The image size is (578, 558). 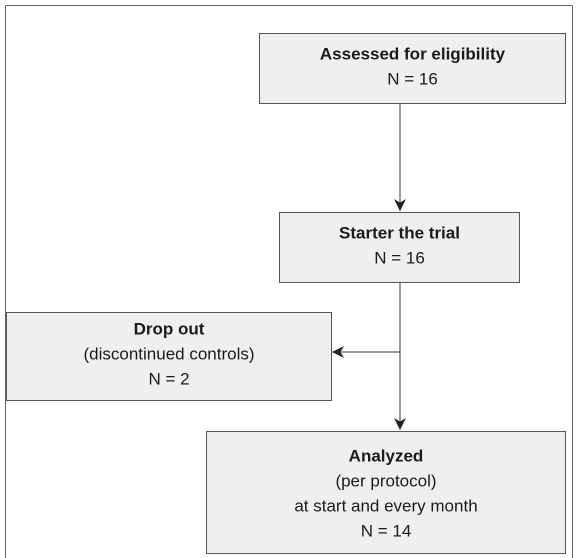 What do you see at coordinates (169, 328) in the screenshot?
I see `node-title: Drop out` at bounding box center [169, 328].